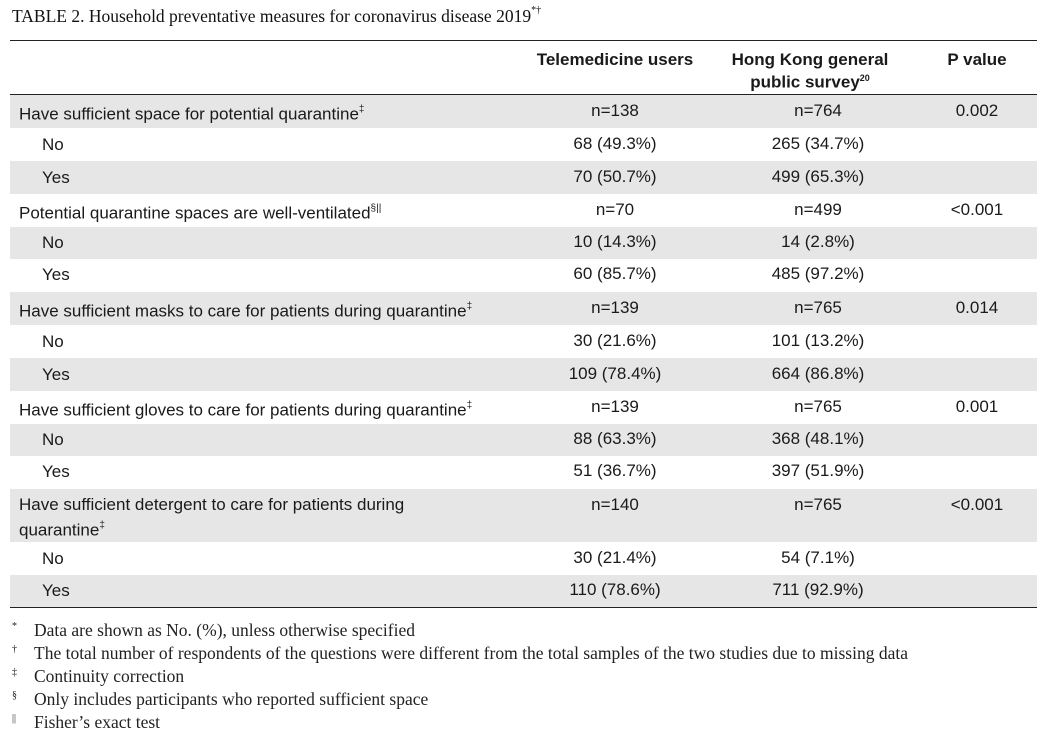  Describe the element at coordinates (523, 558) in the screenshot. I see `table-row: No 30 (21.4%) 54 (7.1%)` at that location.